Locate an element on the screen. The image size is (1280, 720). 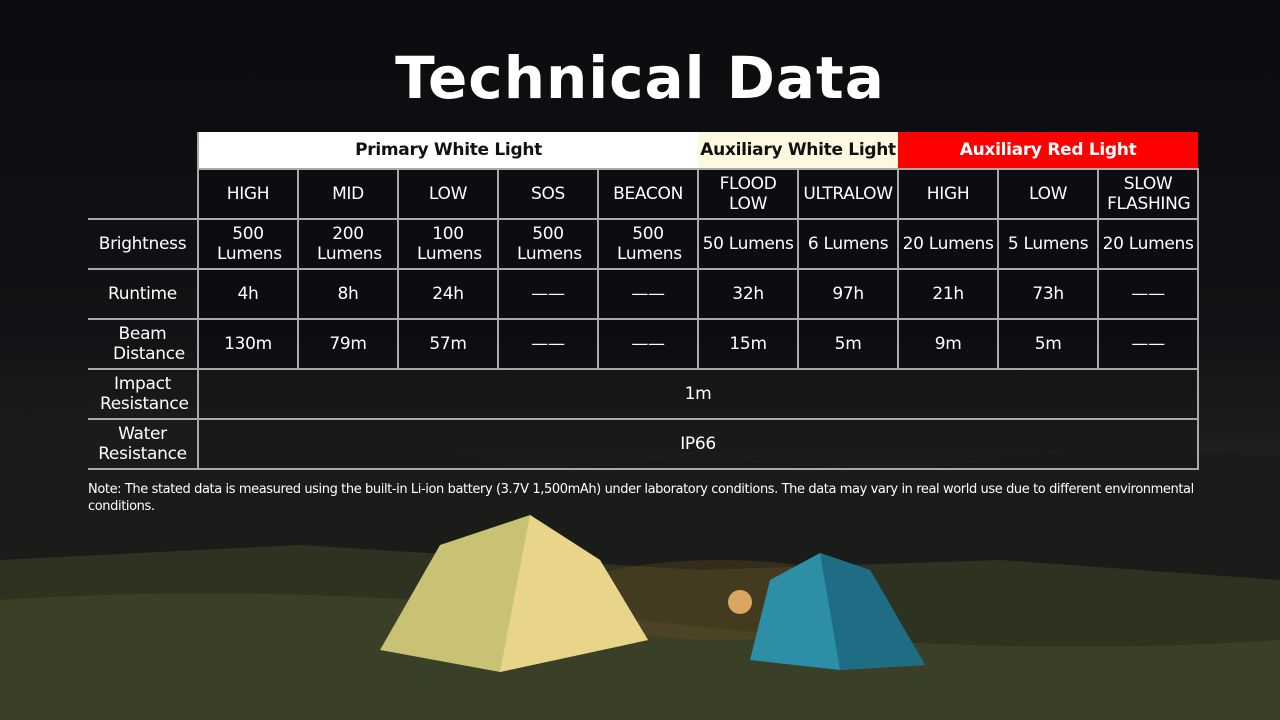
cell: IP66 is located at coordinates (698, 444).